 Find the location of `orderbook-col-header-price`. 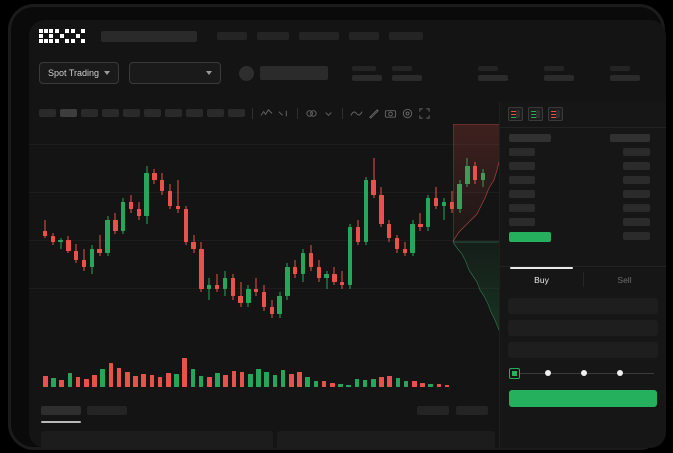

orderbook-col-header-price is located at coordinates (530, 138).